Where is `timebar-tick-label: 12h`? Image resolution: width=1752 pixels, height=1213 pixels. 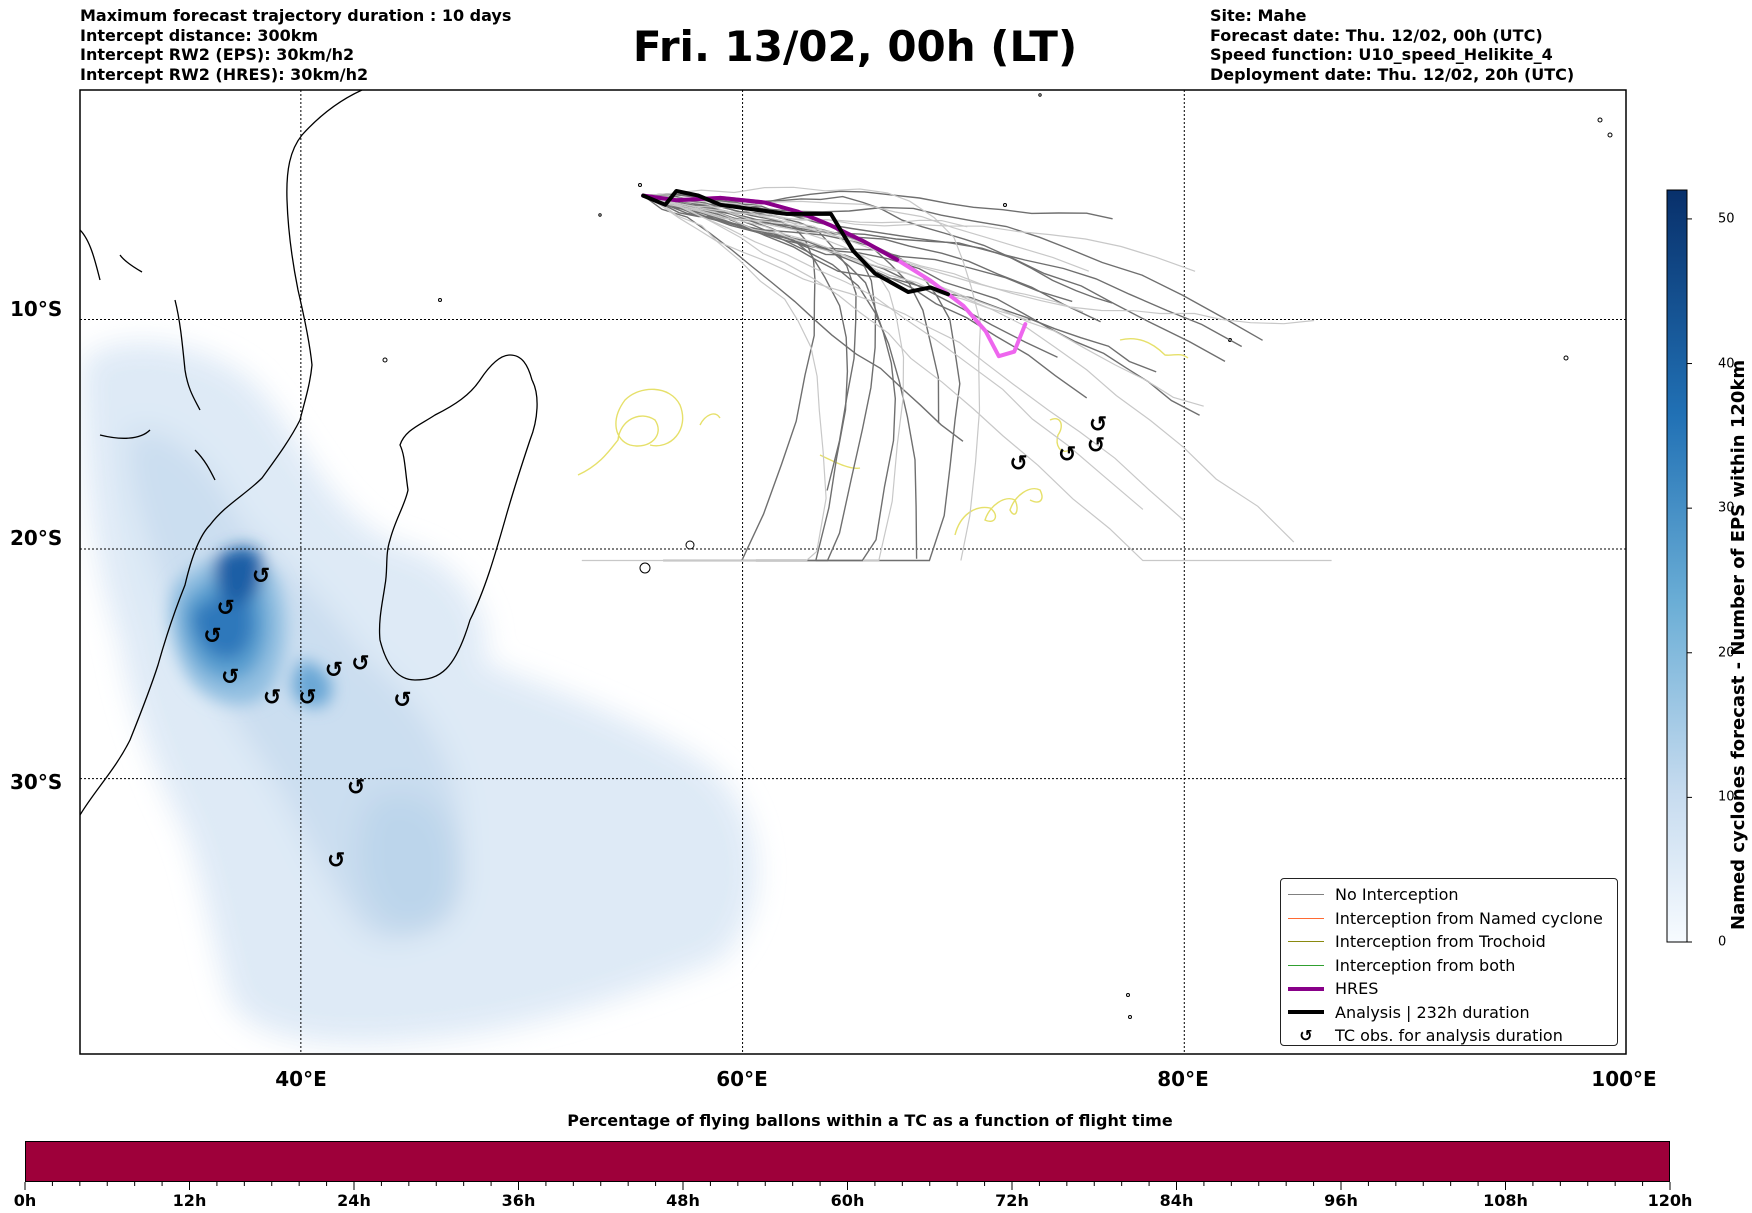 timebar-tick-label: 12h is located at coordinates (189, 1200).